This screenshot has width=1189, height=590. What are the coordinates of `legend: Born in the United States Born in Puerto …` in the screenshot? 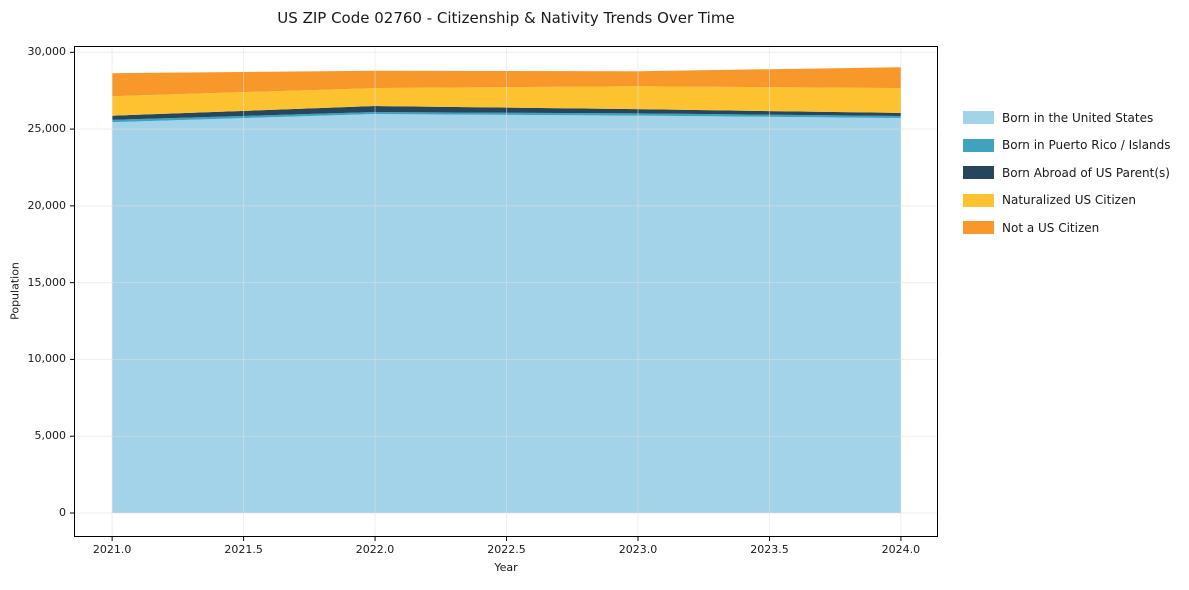 It's located at (1067, 173).